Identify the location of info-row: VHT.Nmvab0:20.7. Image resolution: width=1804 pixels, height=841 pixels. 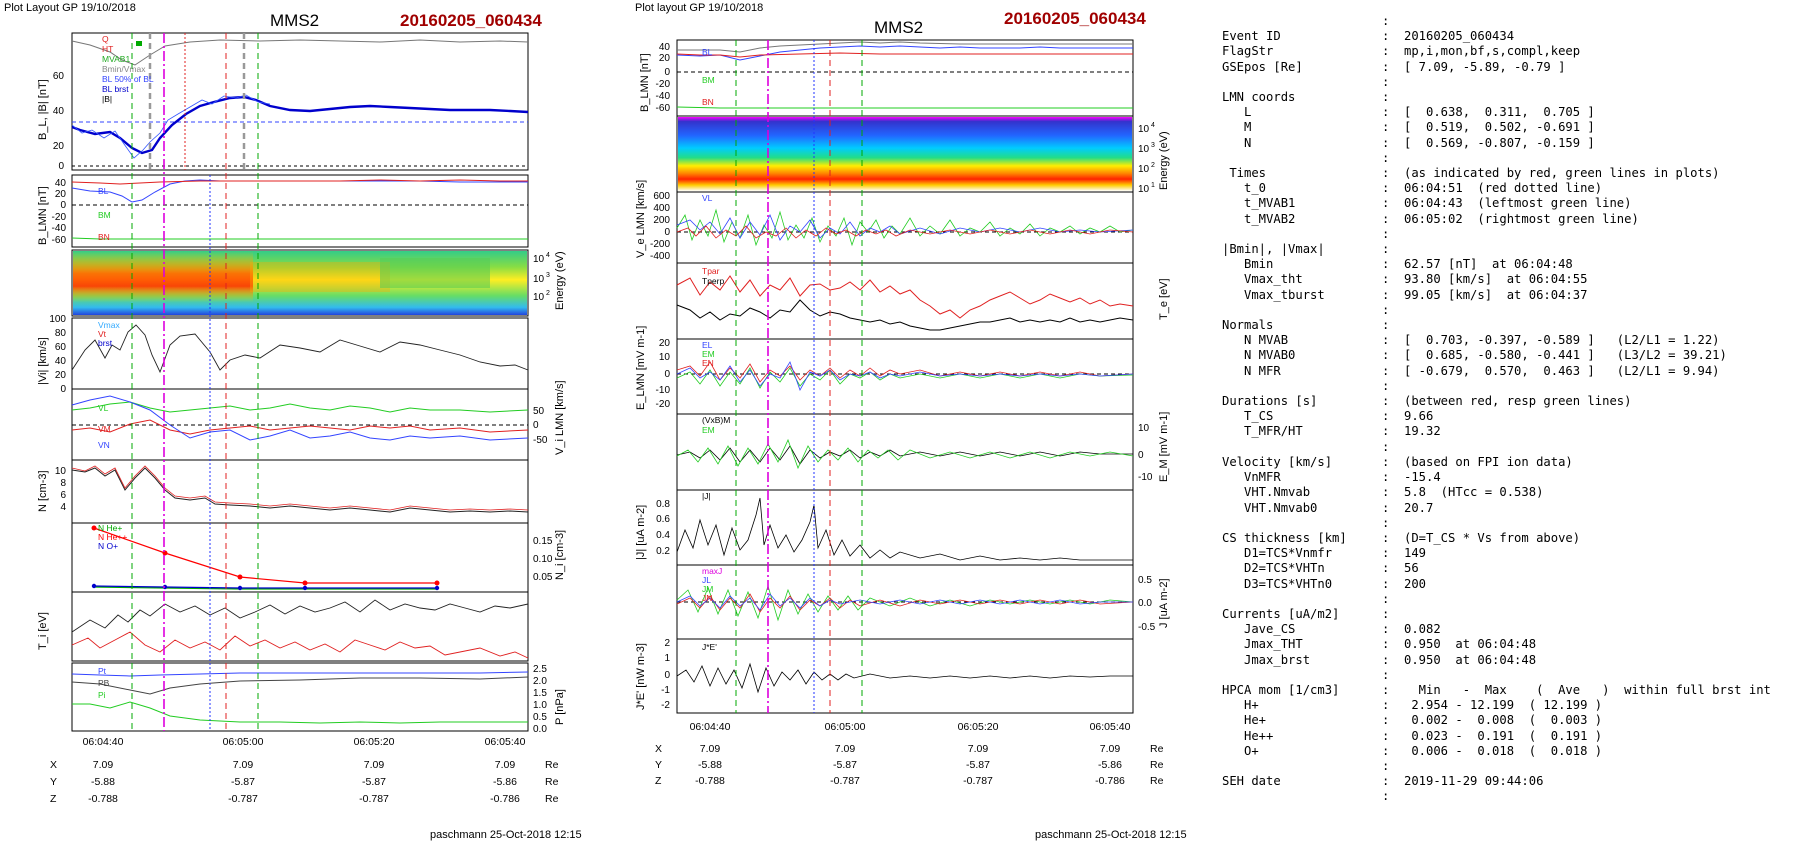
(1512, 508).